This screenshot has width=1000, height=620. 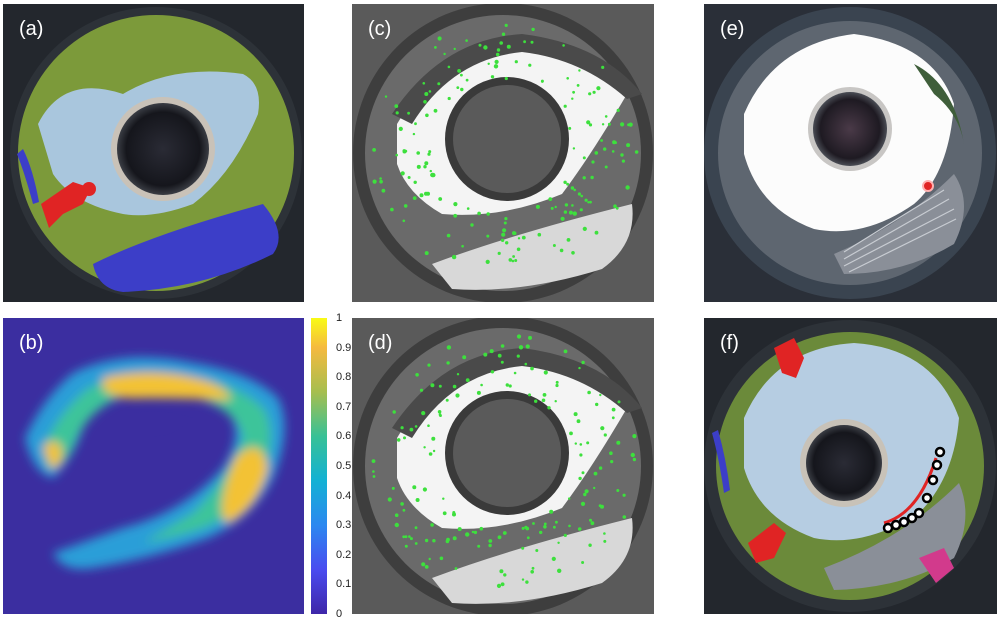 I want to click on colorbar-tick-label: 0.6, so click(x=344, y=436).